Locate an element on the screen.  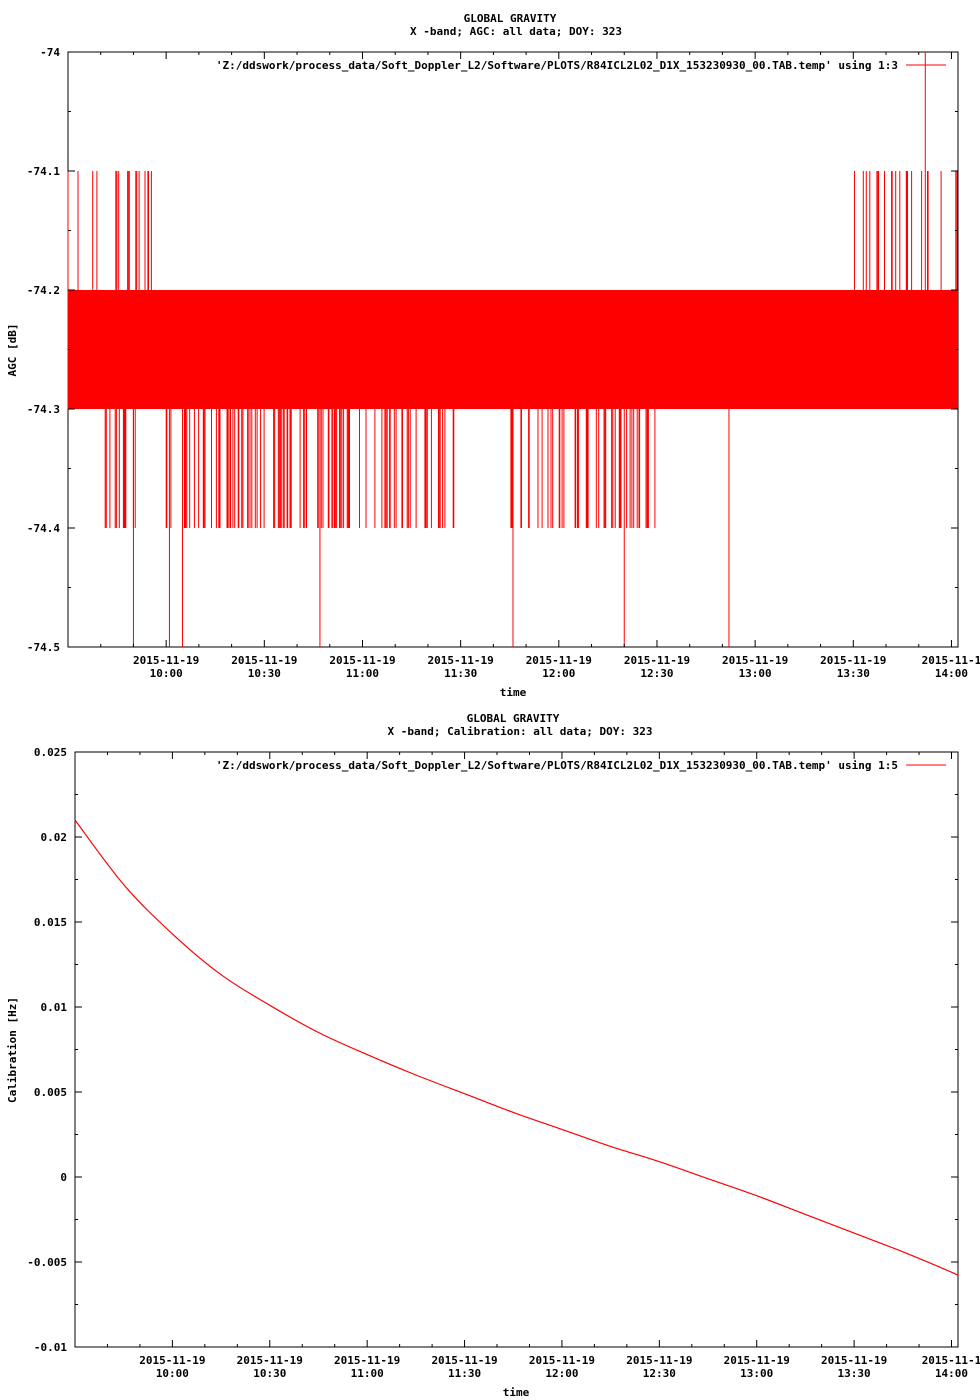
calibration-y-tick-label: -0.005 is located at coordinates (47, 1262).